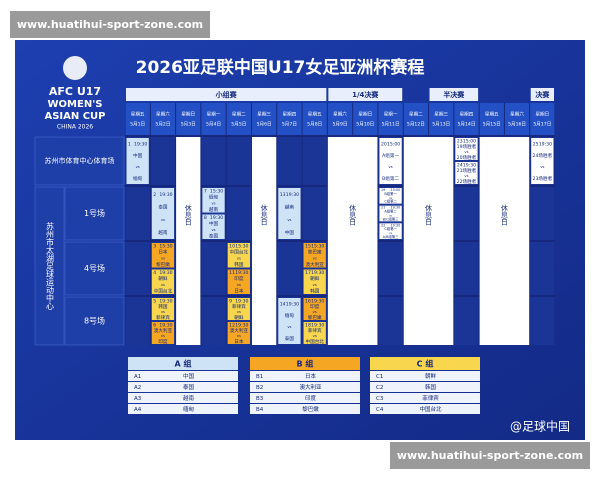  I want to click on away-team: 泰国, so click(214, 235).